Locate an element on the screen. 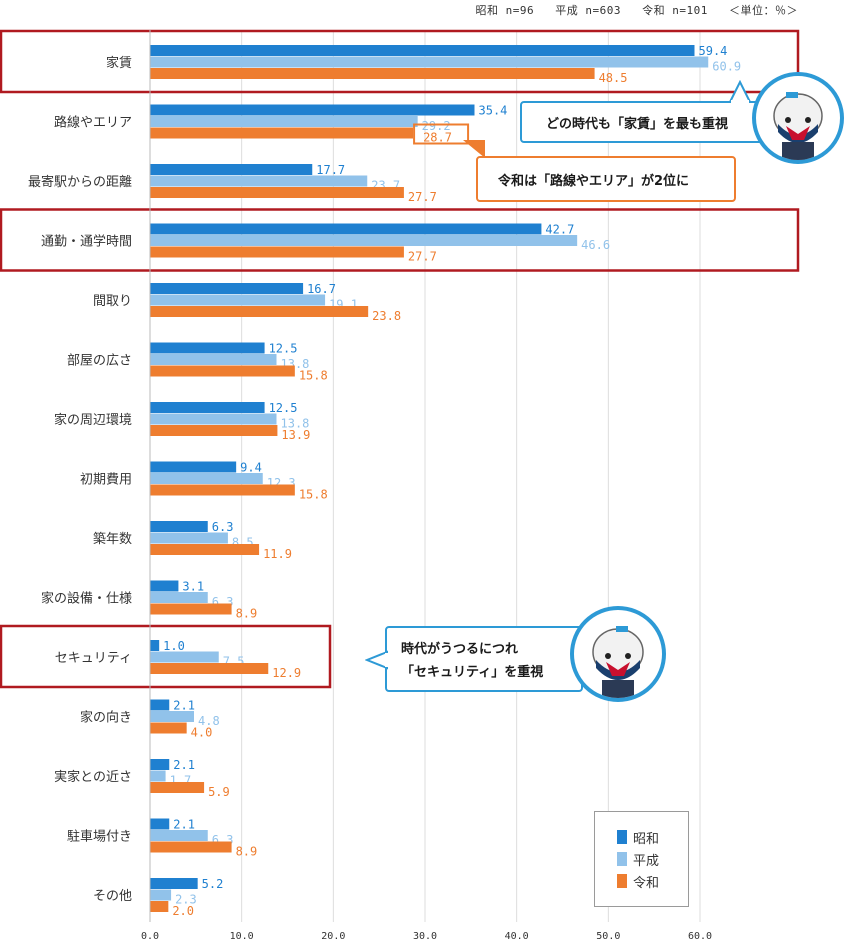 The width and height of the screenshot is (850, 941). data-label-reiwa: 12.9 is located at coordinates (286, 673).